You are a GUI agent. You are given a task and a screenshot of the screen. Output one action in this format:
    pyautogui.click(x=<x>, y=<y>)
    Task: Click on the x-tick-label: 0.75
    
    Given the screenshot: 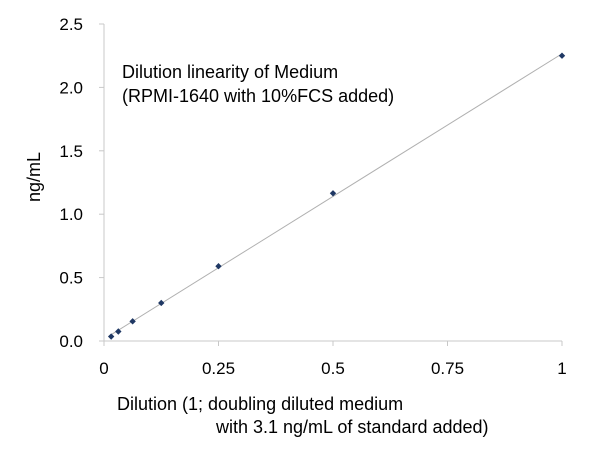 What is the action you would take?
    pyautogui.click(x=447, y=368)
    